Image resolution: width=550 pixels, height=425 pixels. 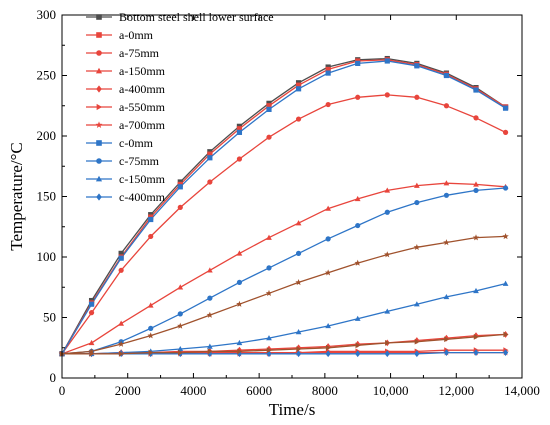 I want to click on x-tick-label: 2000, so click(x=128, y=390).